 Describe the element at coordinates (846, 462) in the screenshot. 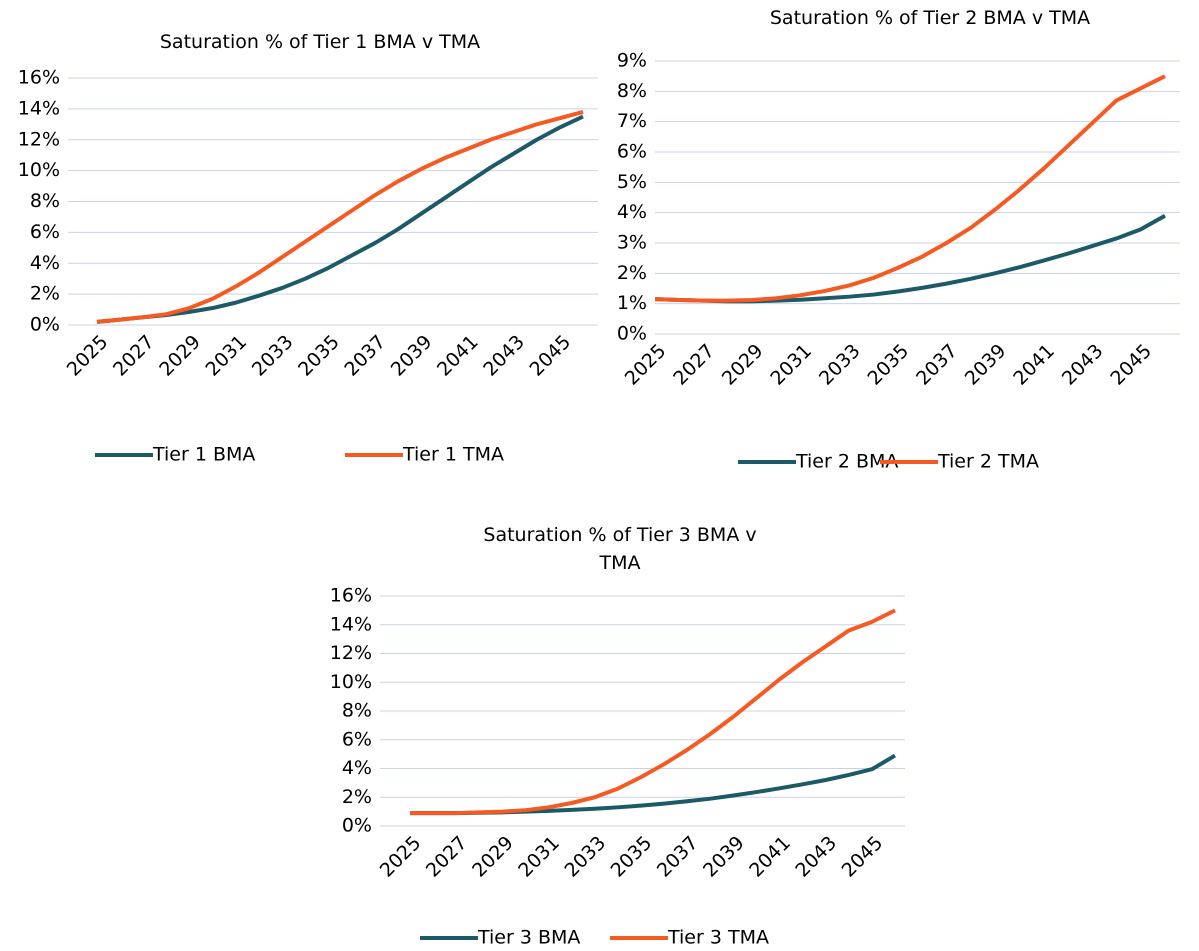

I see `legend-label: Tier 2 BMA` at that location.